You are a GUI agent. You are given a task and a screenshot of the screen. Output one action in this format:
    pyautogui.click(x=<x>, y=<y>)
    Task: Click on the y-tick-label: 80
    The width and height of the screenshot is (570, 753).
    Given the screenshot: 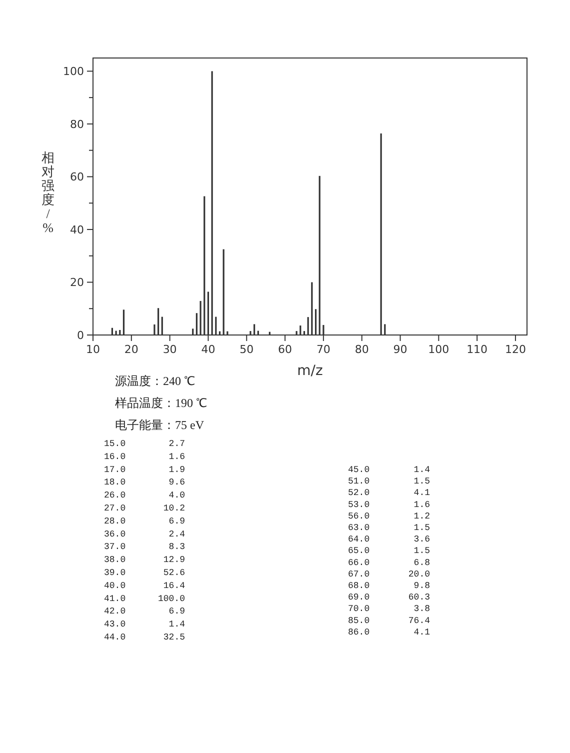 What is the action you would take?
    pyautogui.click(x=77, y=124)
    